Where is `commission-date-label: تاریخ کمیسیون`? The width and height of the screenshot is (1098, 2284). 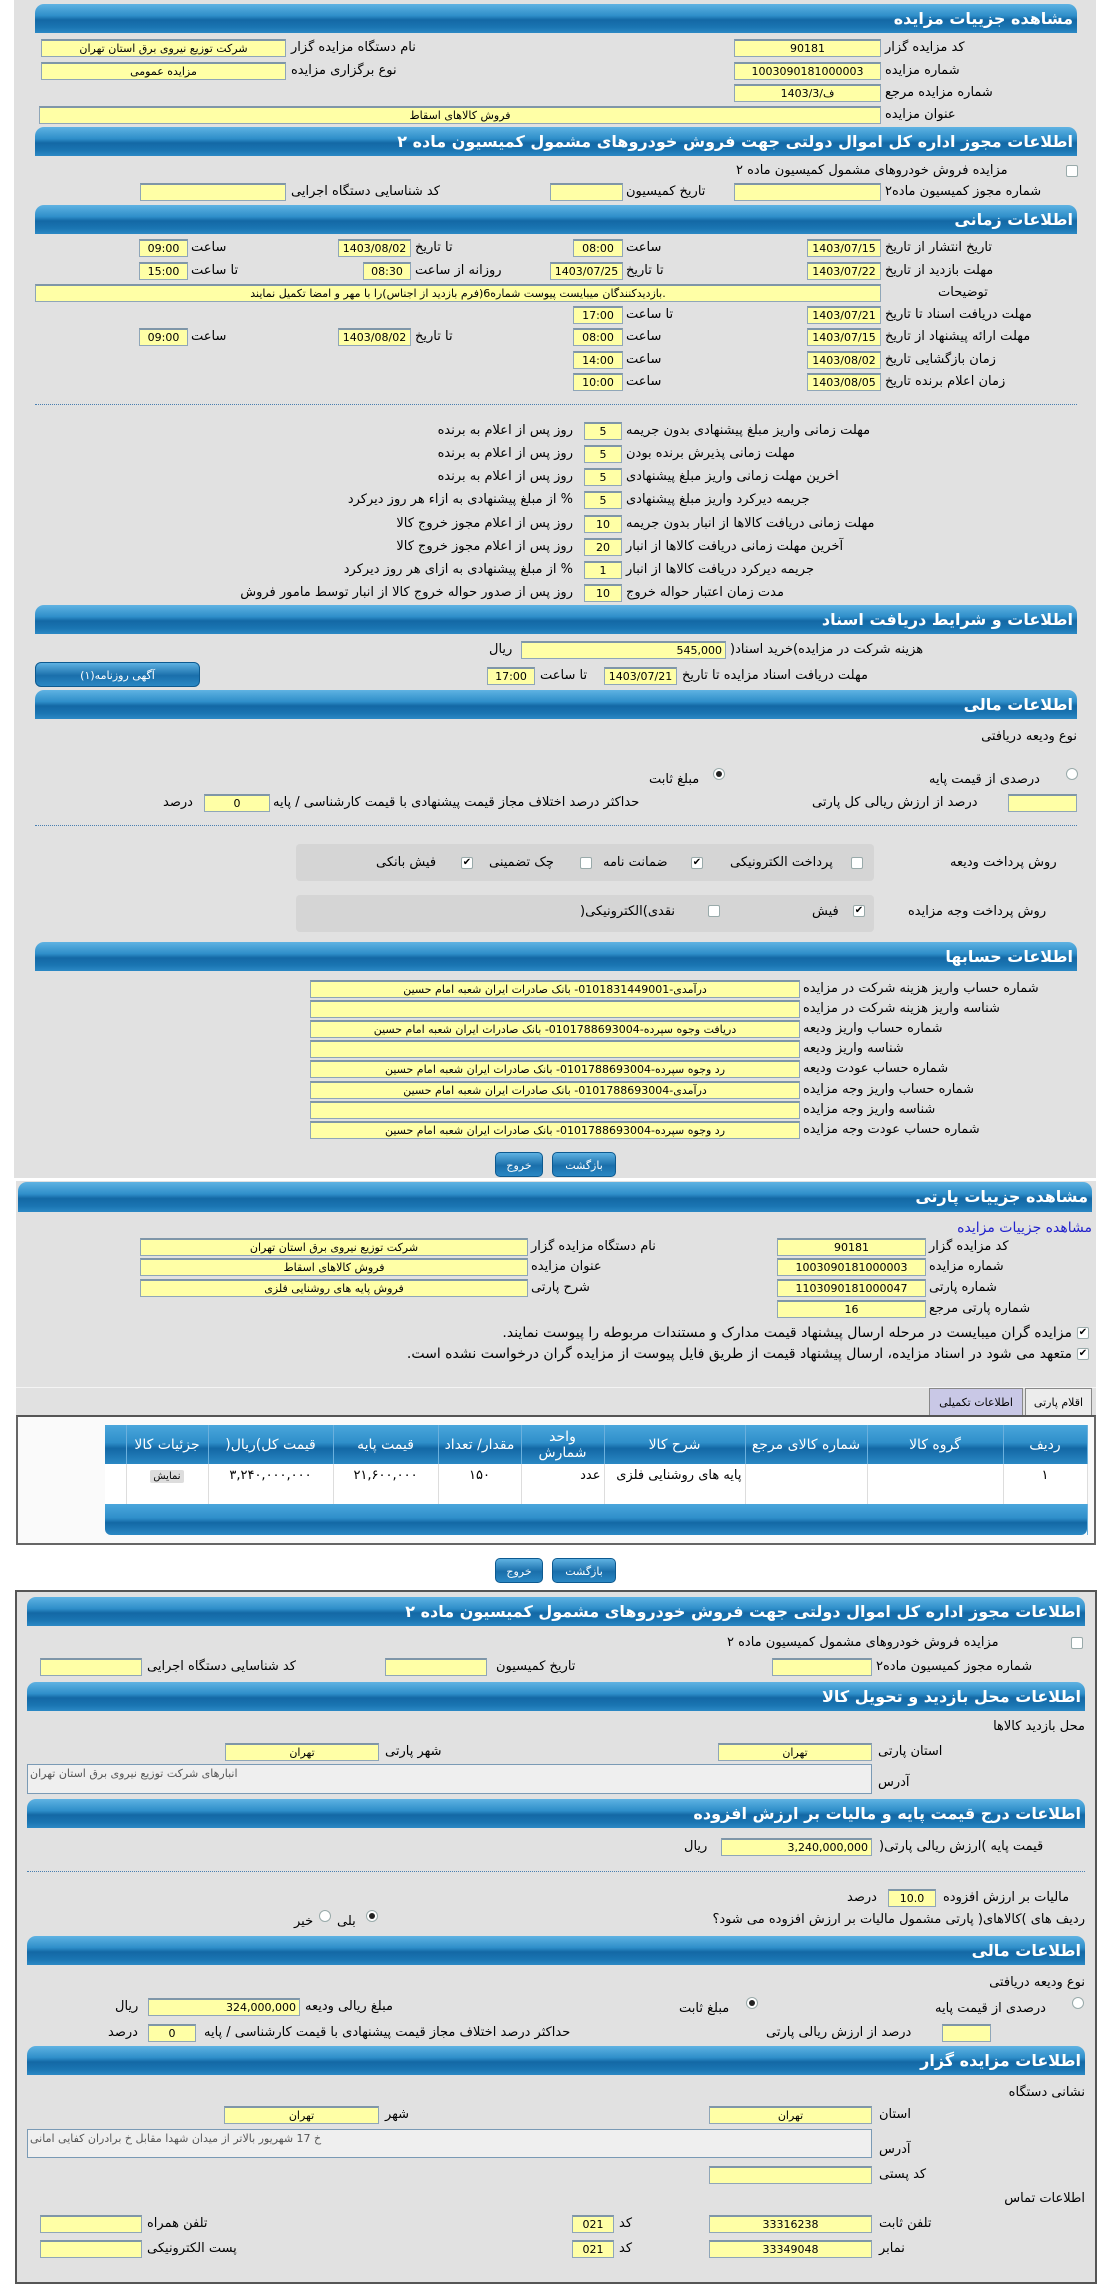 commission-date-label: تاریخ کمیسیون is located at coordinates (666, 191).